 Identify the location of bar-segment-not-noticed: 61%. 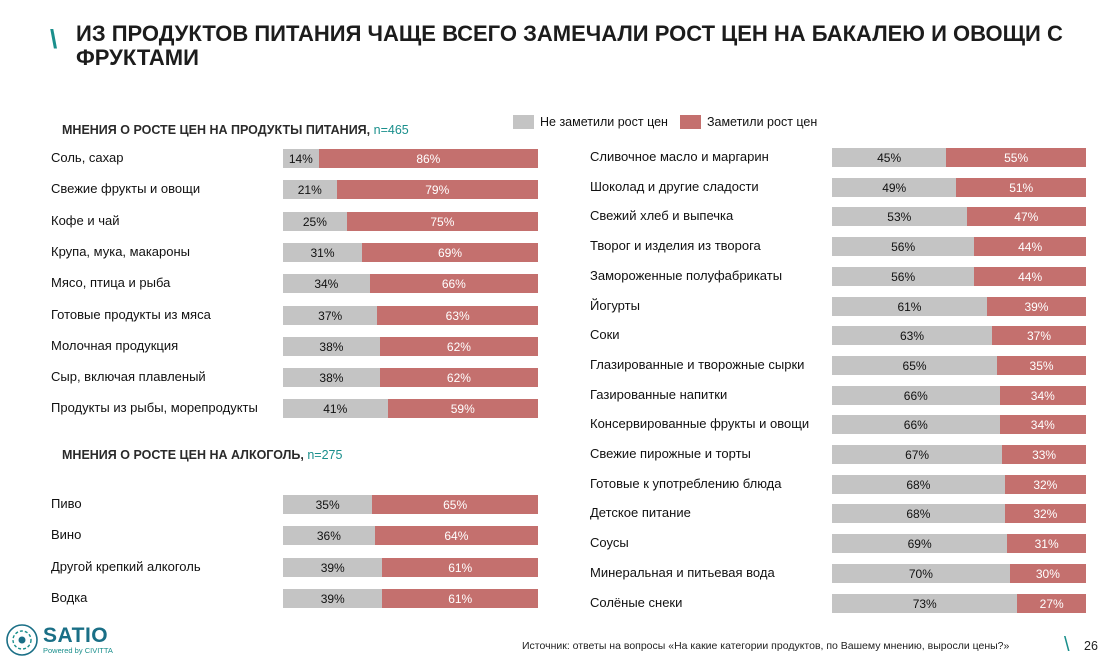
(909, 306).